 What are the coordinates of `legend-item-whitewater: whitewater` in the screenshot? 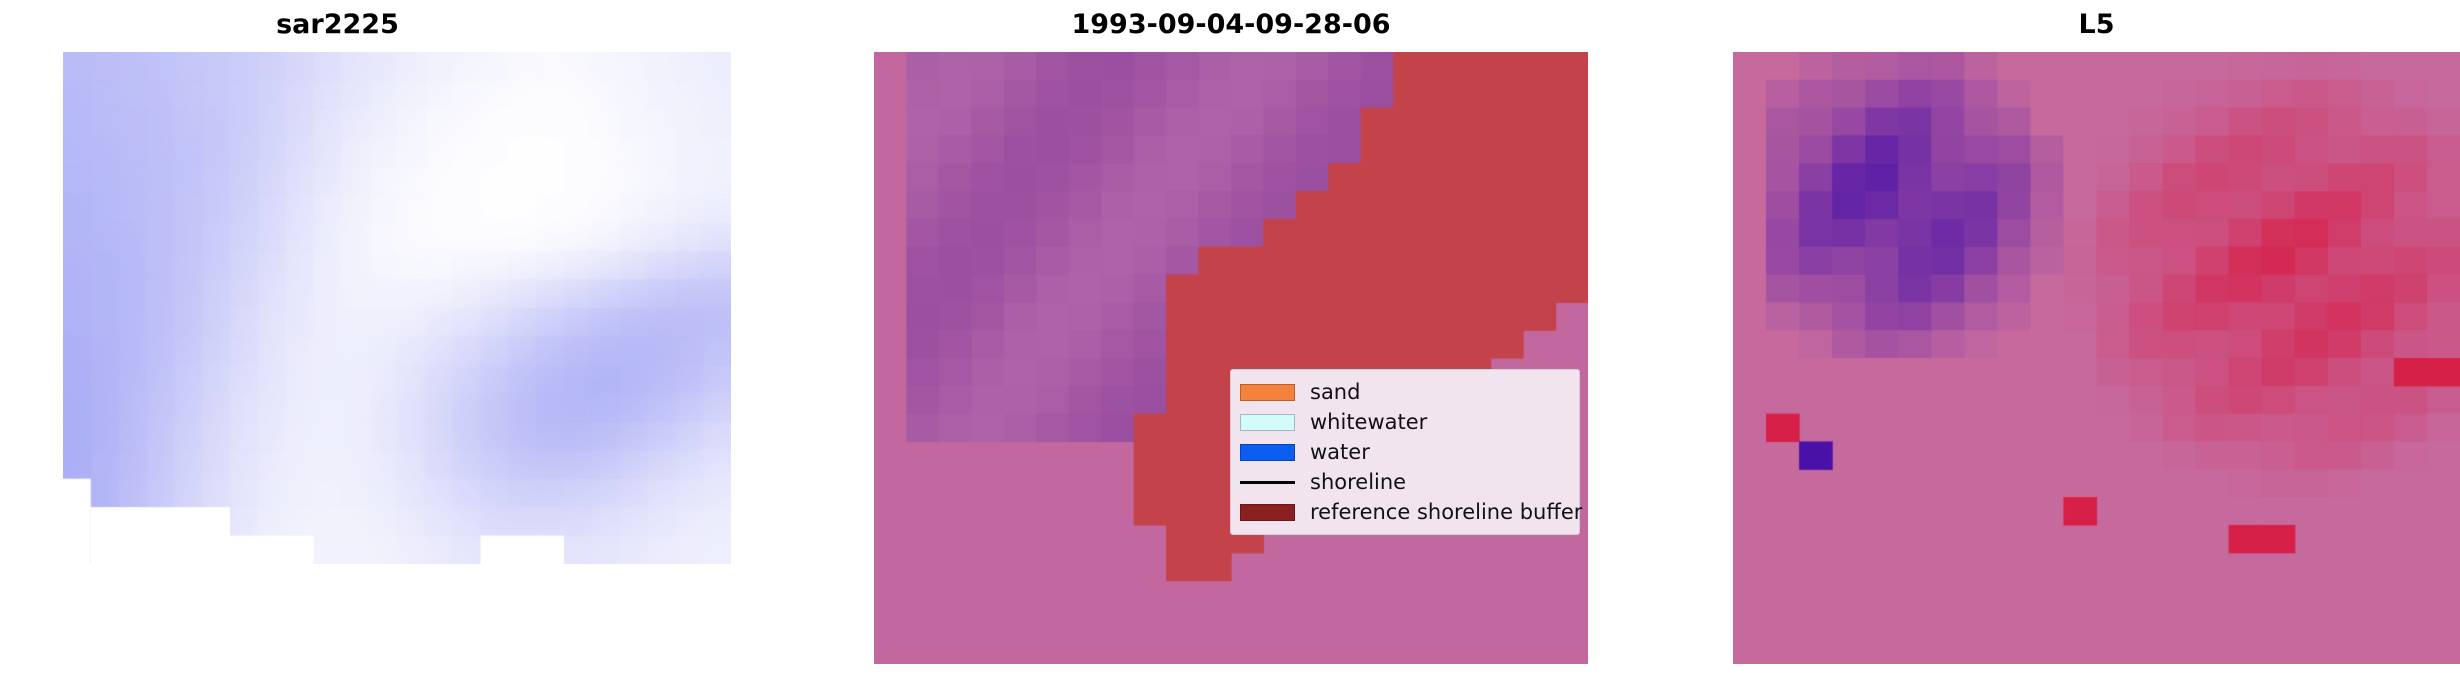 It's located at (1403, 422).